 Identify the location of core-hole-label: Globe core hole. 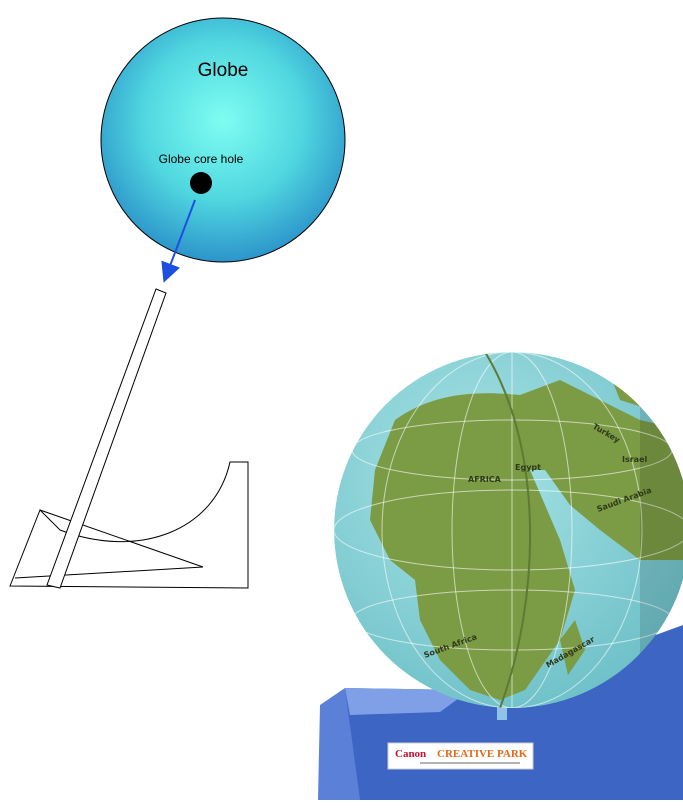
(201, 159).